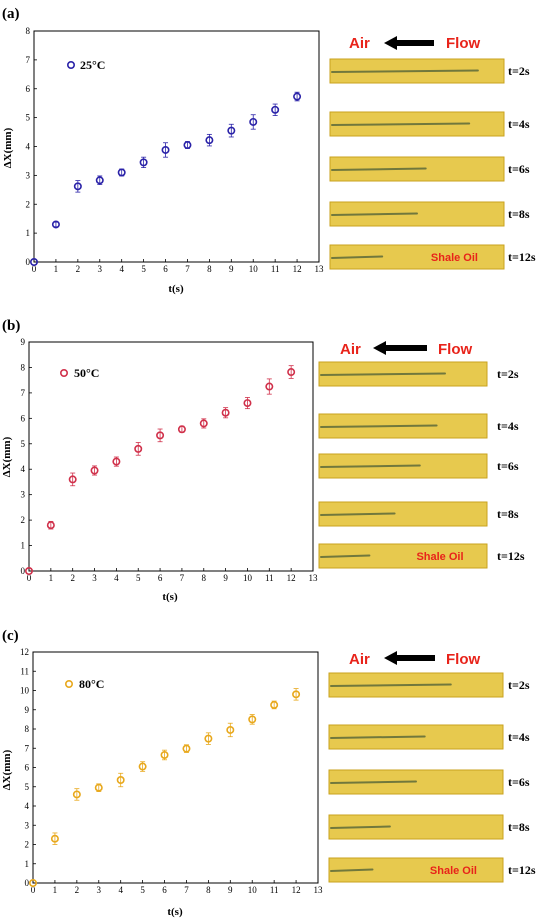 This screenshot has width=550, height=923. What do you see at coordinates (51, 578) in the screenshot?
I see `x-tick-label: 1` at bounding box center [51, 578].